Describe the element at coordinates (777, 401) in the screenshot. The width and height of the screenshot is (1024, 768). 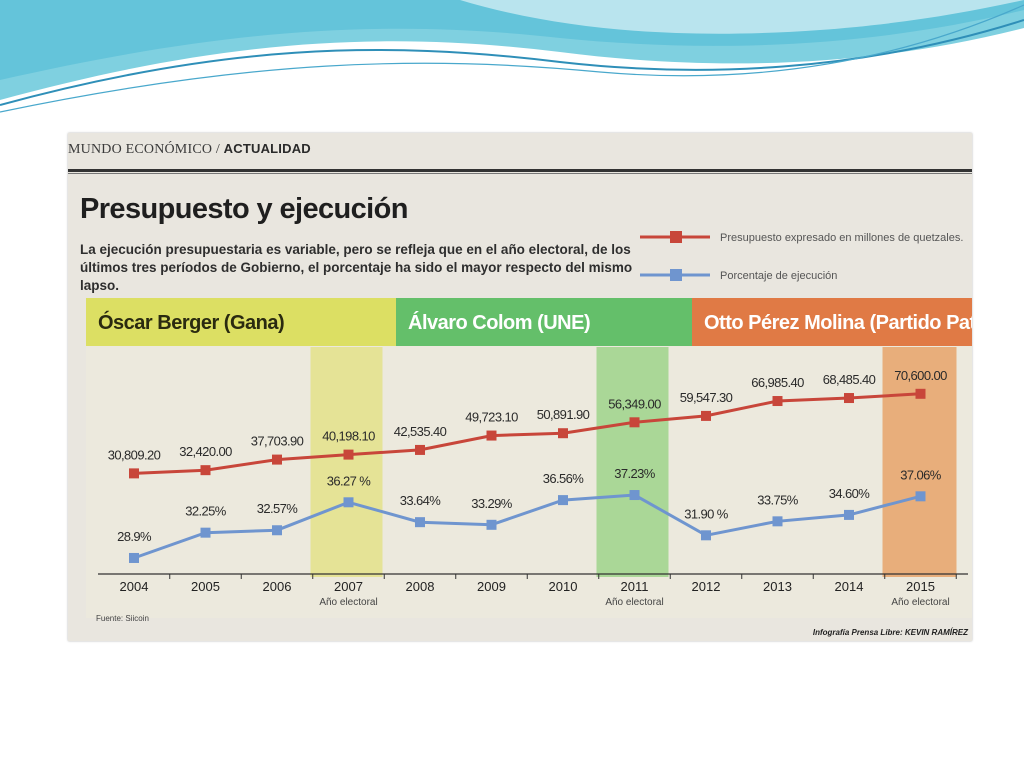
I see `data-point-1-2013` at that location.